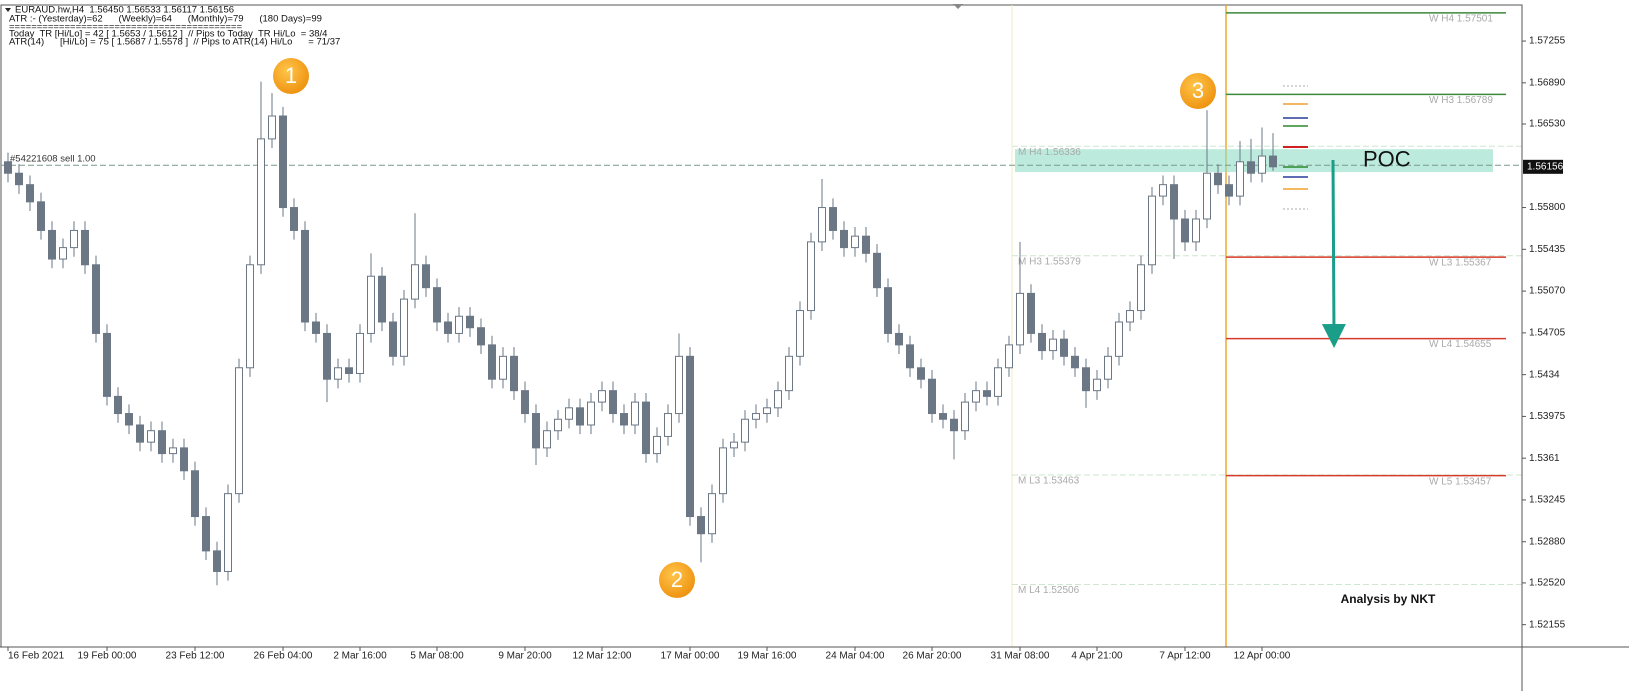 The height and width of the screenshot is (691, 1629). What do you see at coordinates (1547, 207) in the screenshot?
I see `y-tick-label: 1.55800` at bounding box center [1547, 207].